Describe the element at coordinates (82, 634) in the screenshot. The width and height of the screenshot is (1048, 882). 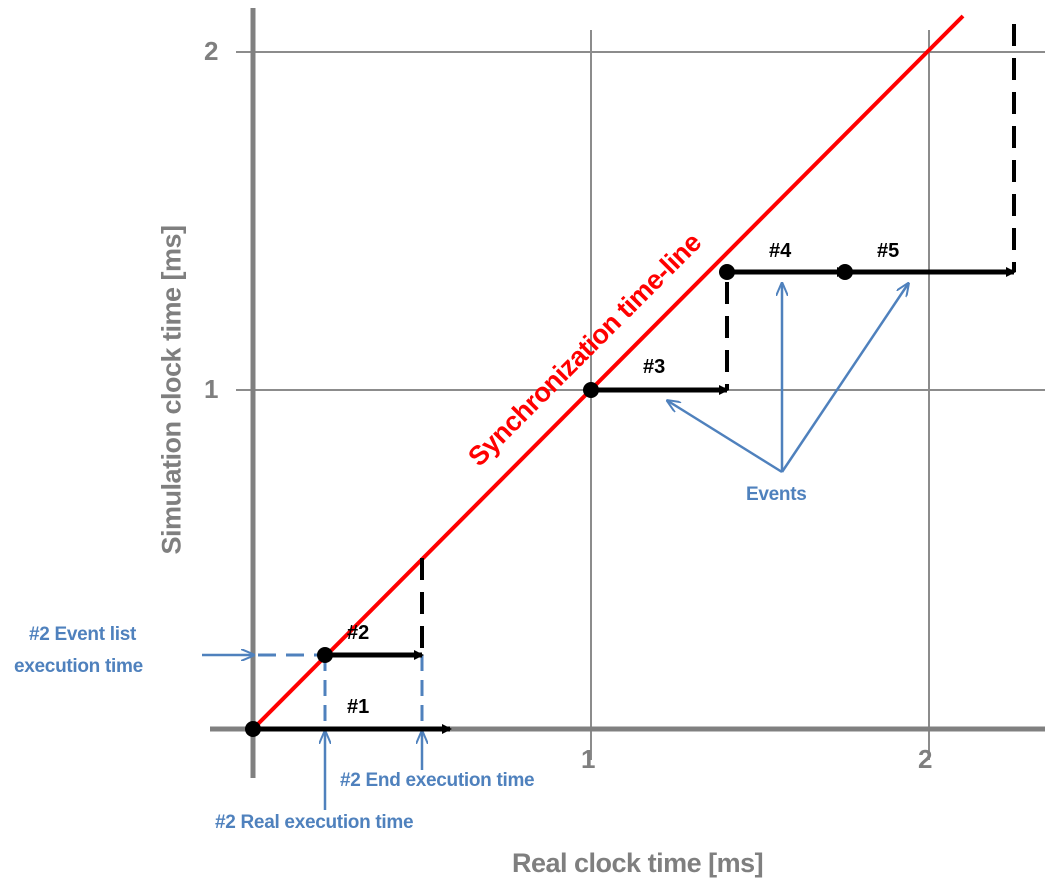
I see `event-list-time-label-line1: #2 Event list` at that location.